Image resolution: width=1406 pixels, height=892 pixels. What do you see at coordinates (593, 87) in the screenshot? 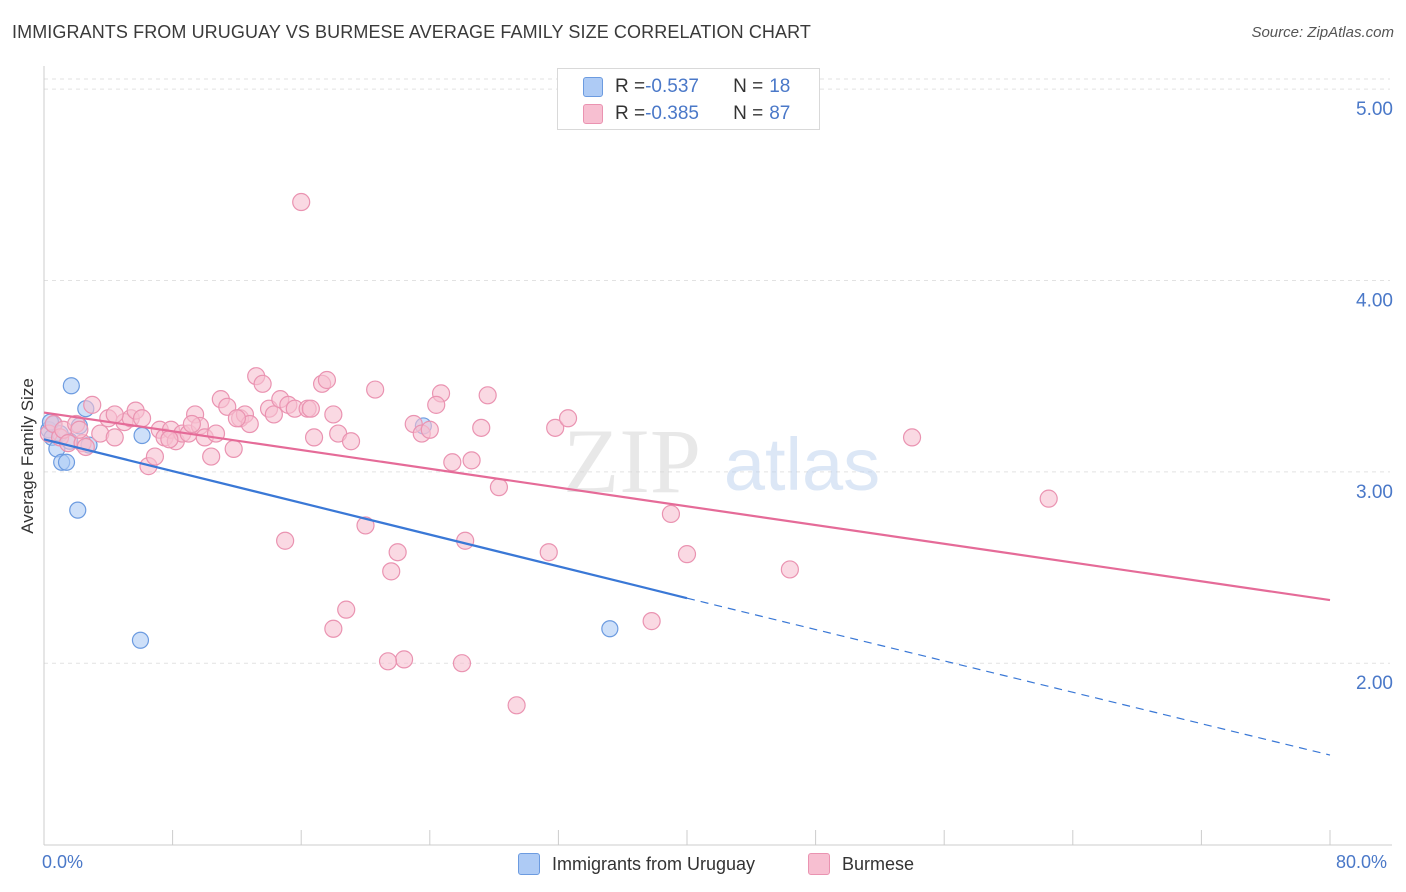
I see `legend-swatch-uruguay` at bounding box center [593, 87].